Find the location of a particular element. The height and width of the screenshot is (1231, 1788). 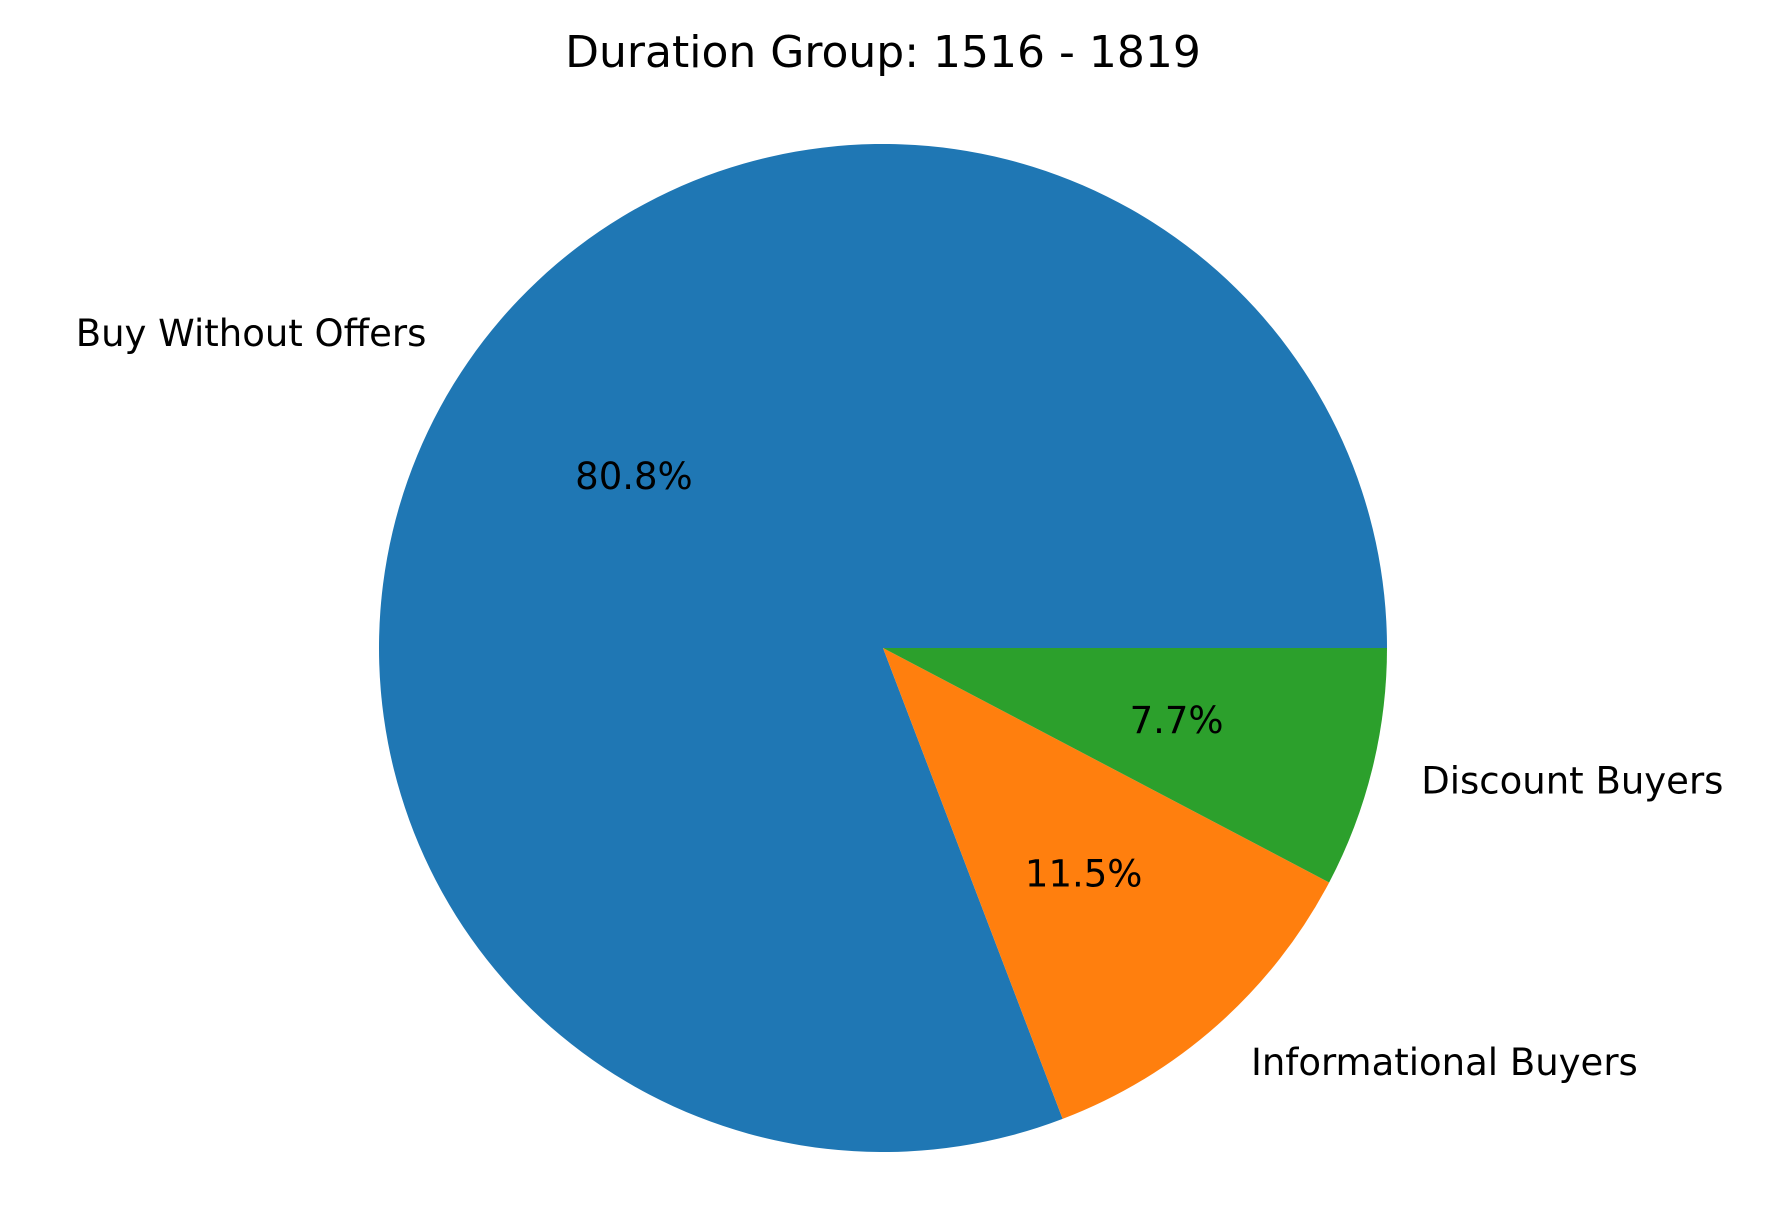

chart-title: Duration Group: 1516 - 1819 is located at coordinates (883, 52).